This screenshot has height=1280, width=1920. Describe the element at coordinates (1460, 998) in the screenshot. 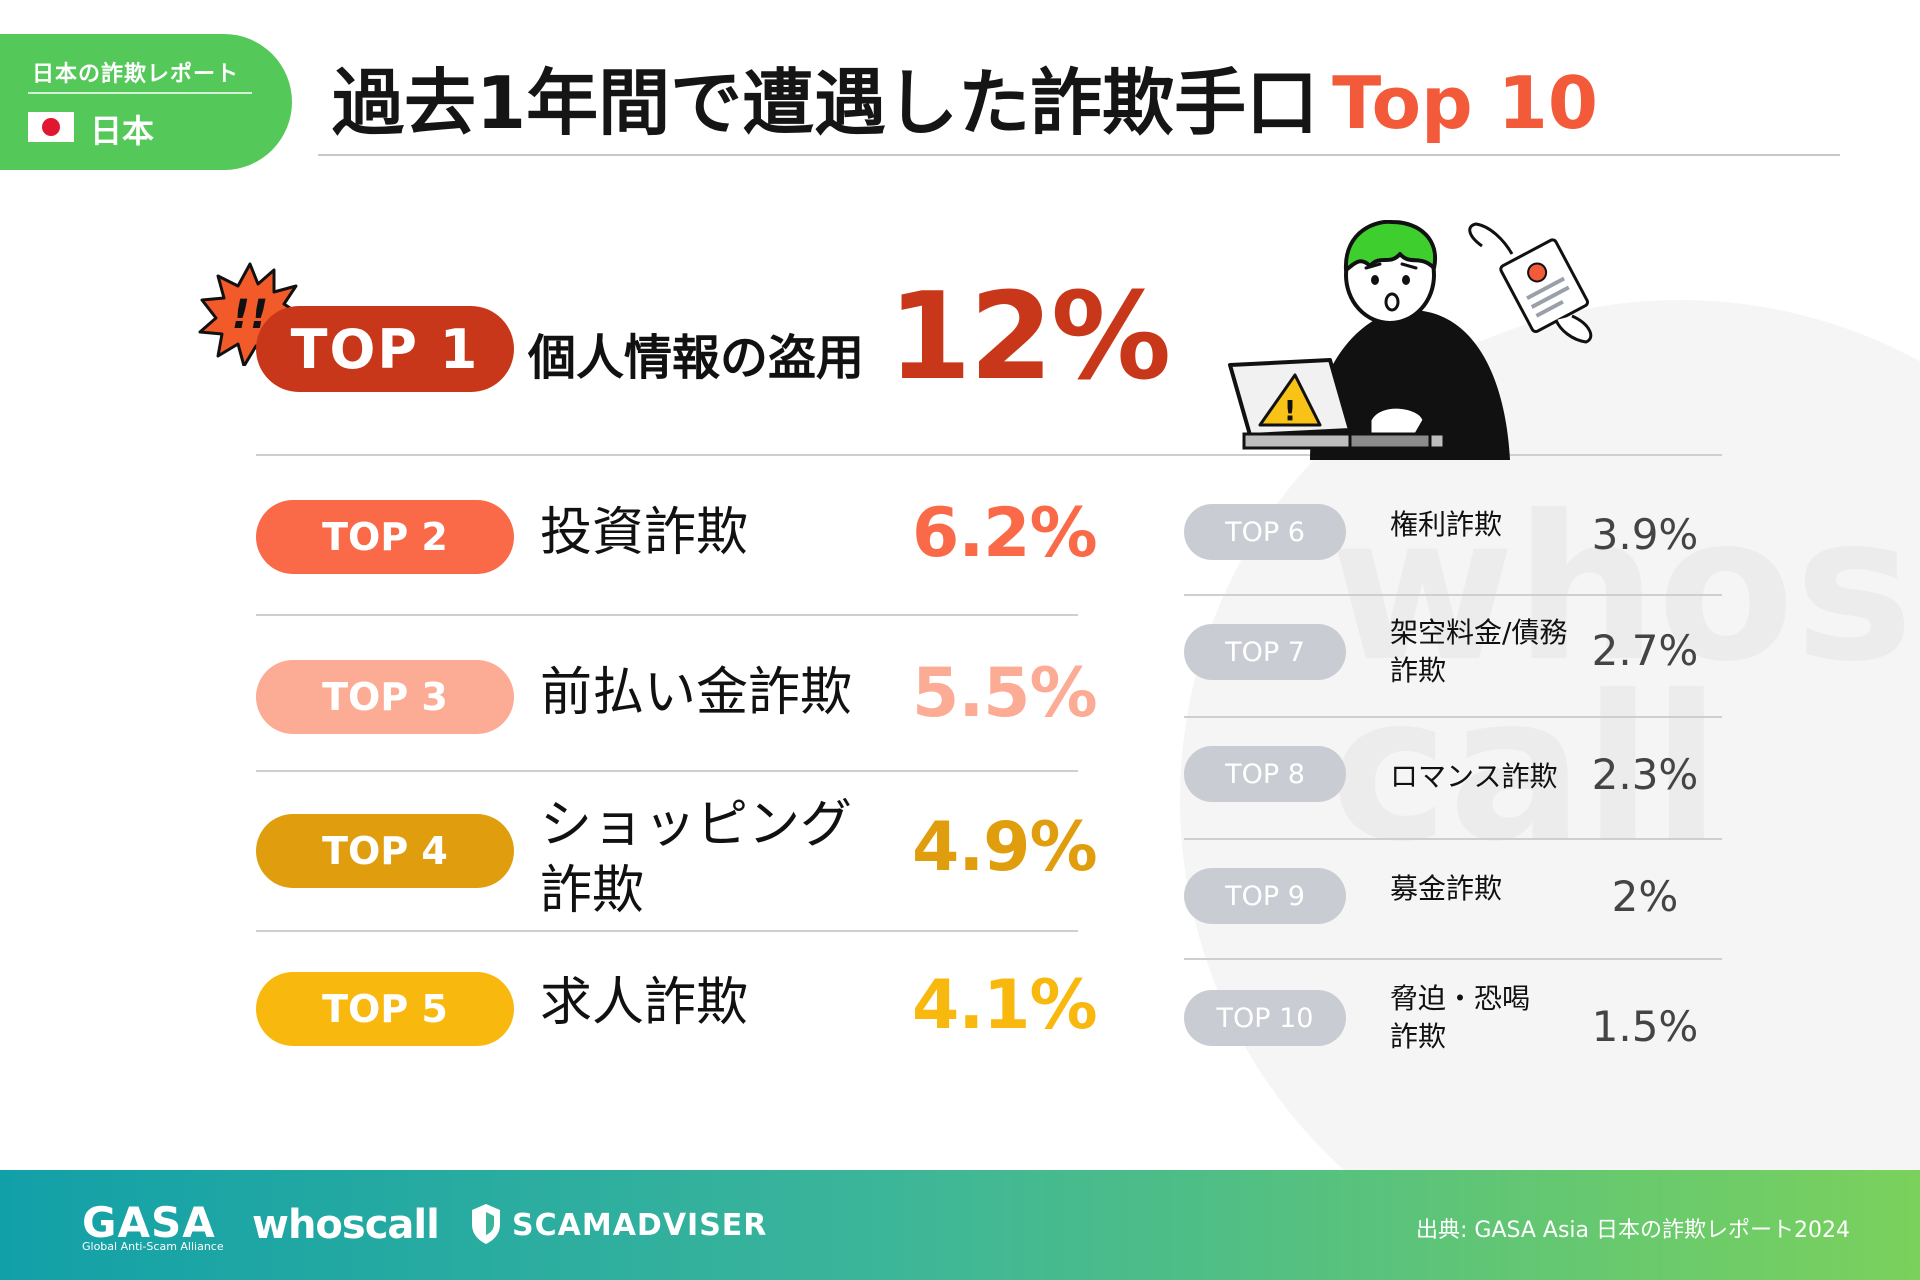

I see `scam-label-top10-line1: 脅迫・恐喝` at that location.